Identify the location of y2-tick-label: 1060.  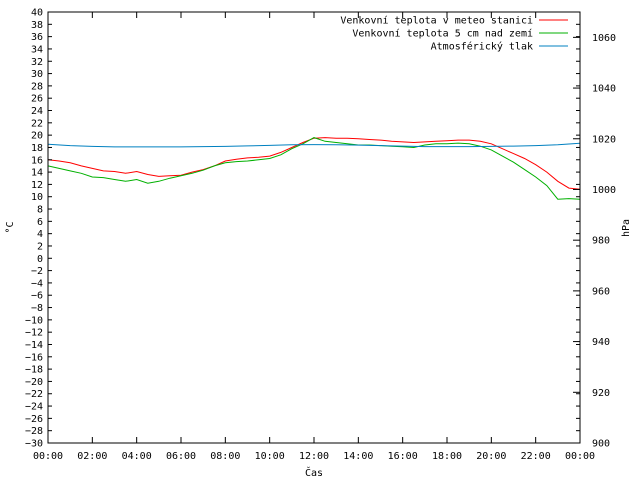
(604, 38).